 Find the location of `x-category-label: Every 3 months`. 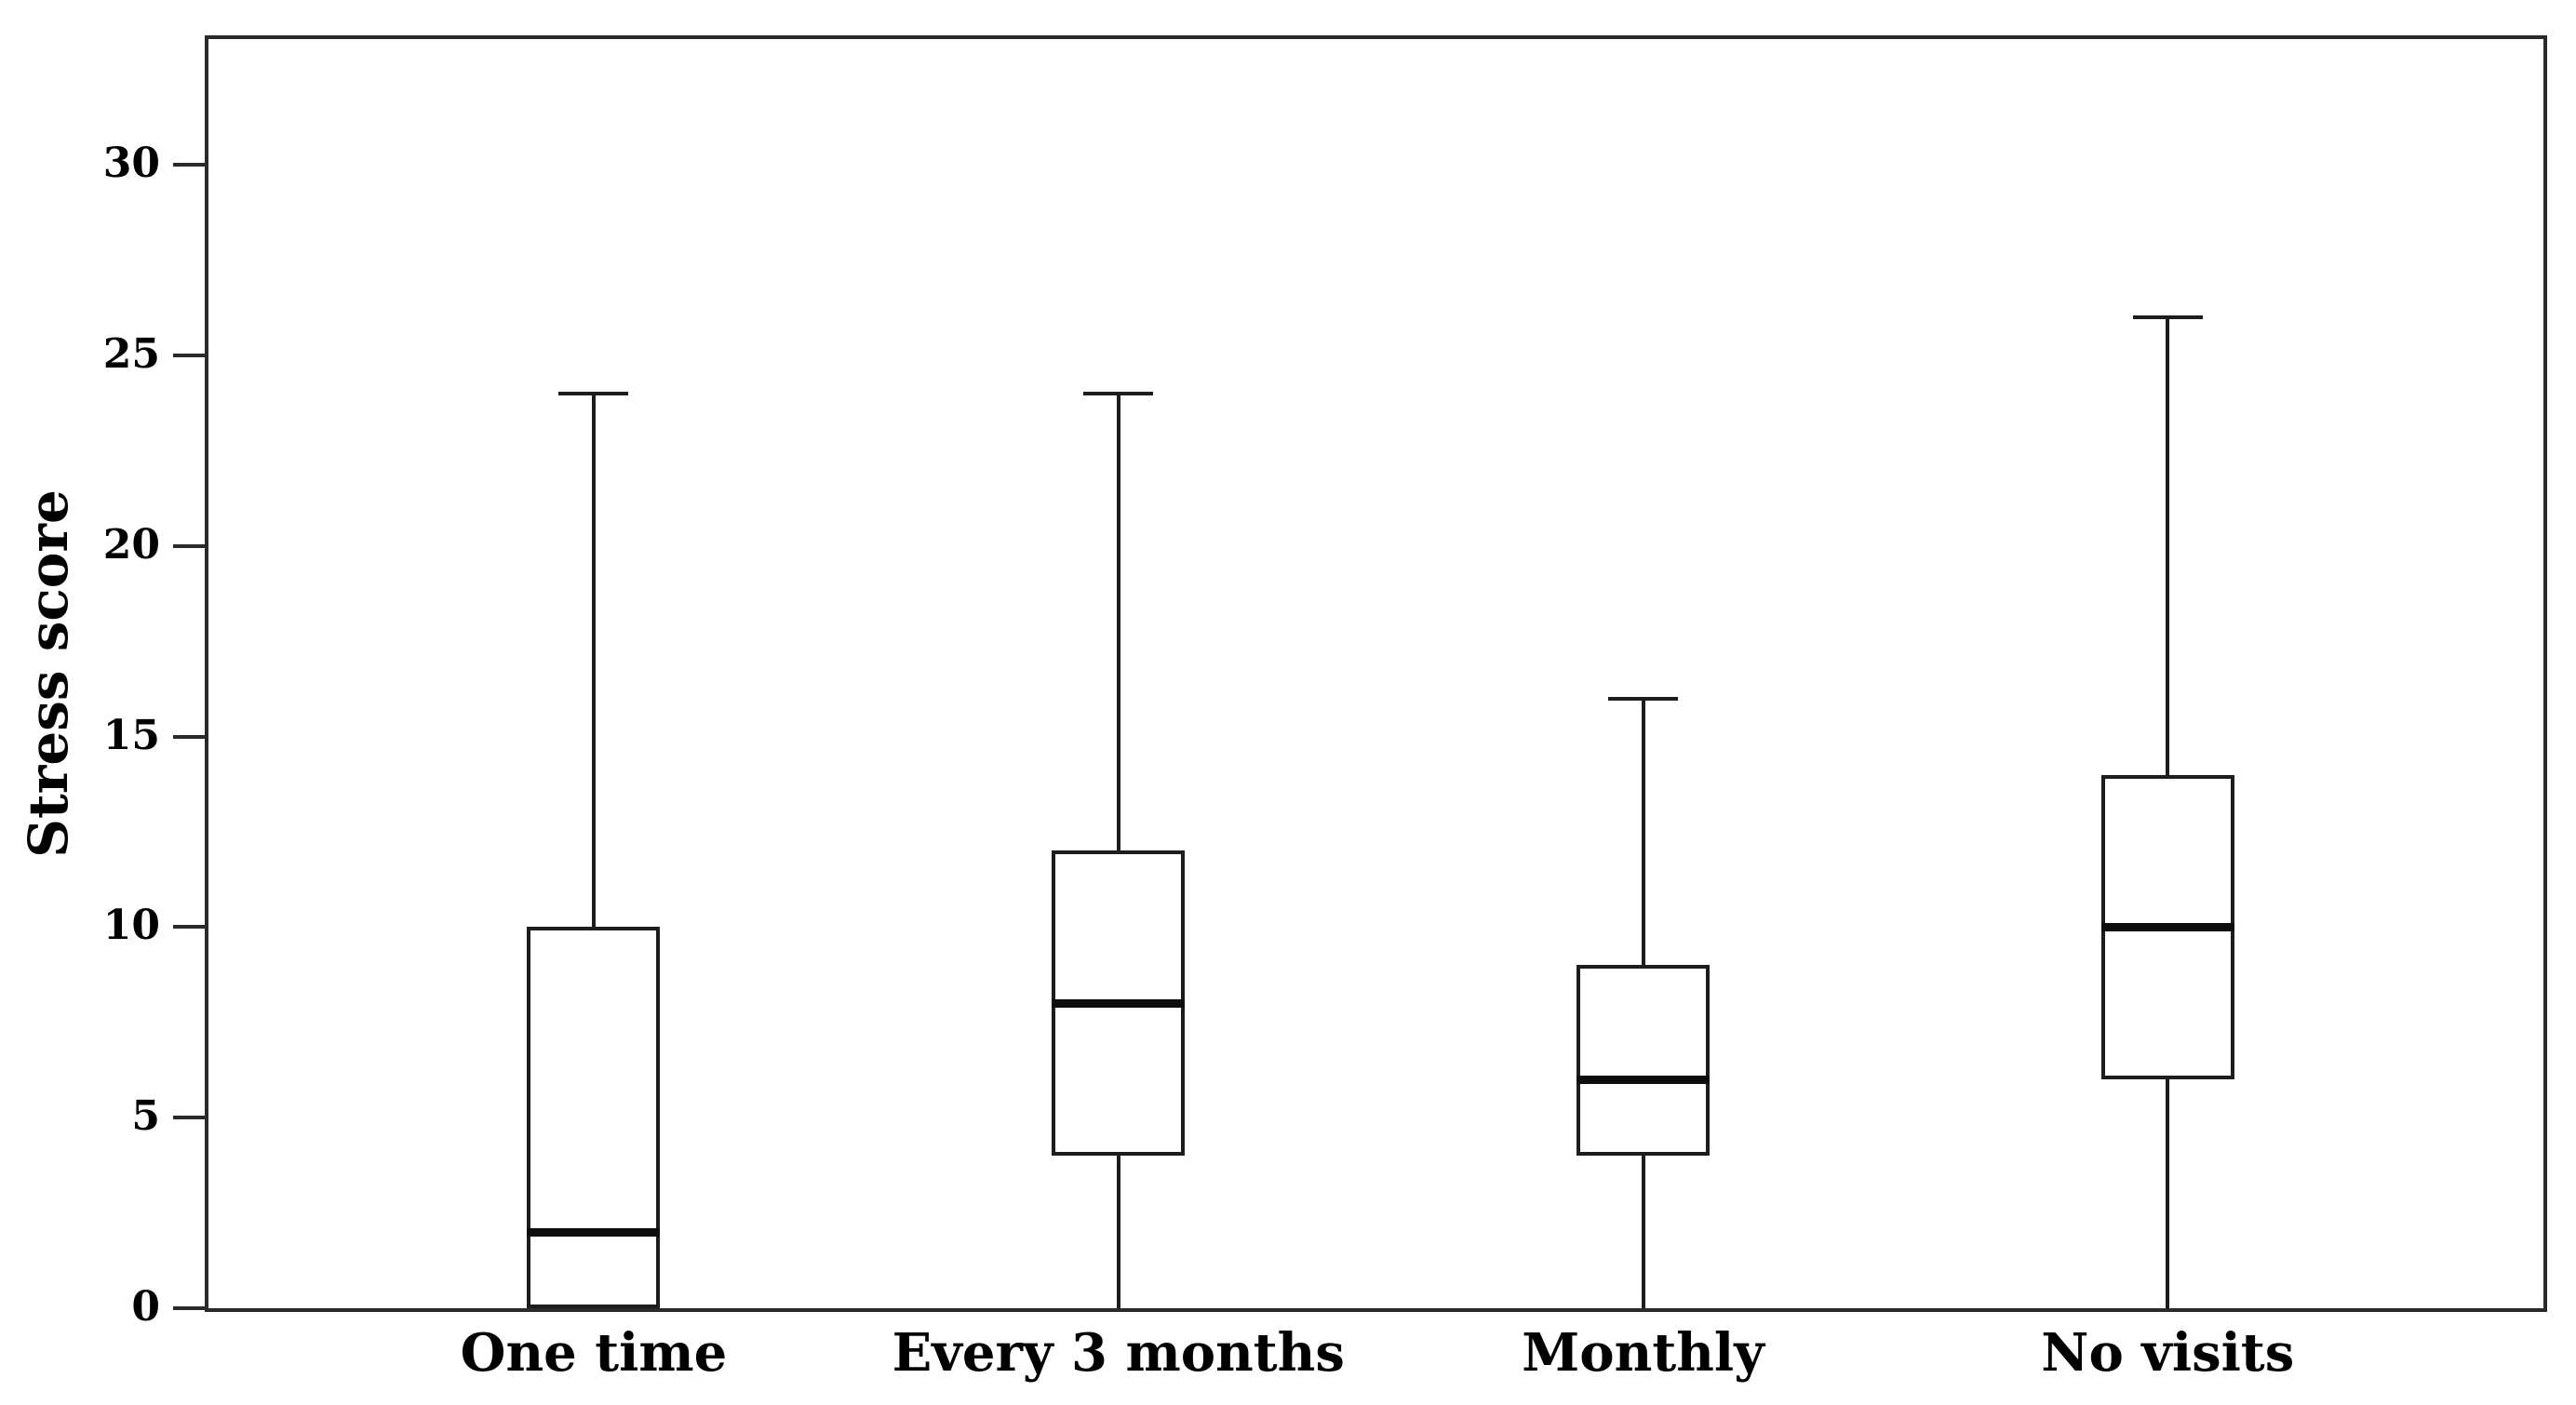

x-category-label: Every 3 months is located at coordinates (1118, 1353).